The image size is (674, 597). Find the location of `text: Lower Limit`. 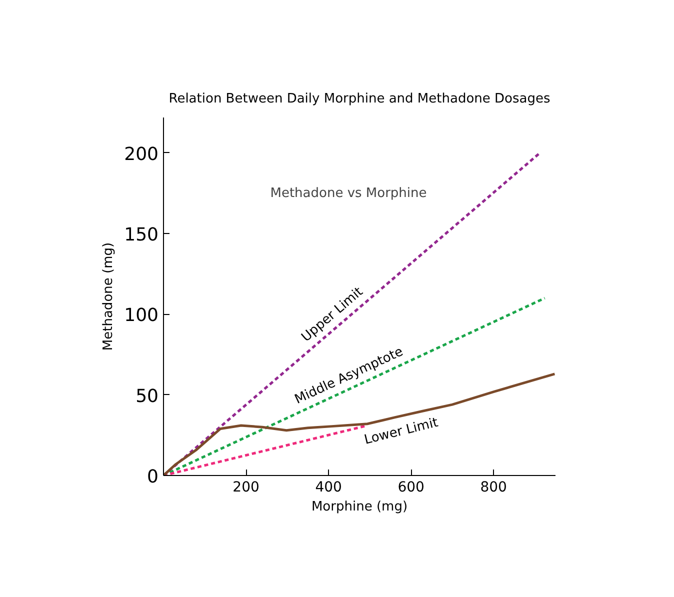

text: Lower Limit is located at coordinates (401, 431).